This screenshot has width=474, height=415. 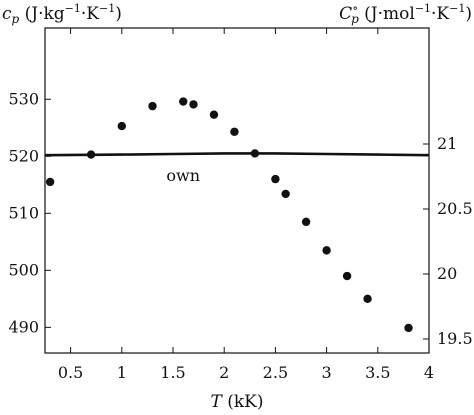 What do you see at coordinates (62, 14) in the screenshot?
I see `y-axis-title-left: cp (J·kg−1·K−1)` at bounding box center [62, 14].